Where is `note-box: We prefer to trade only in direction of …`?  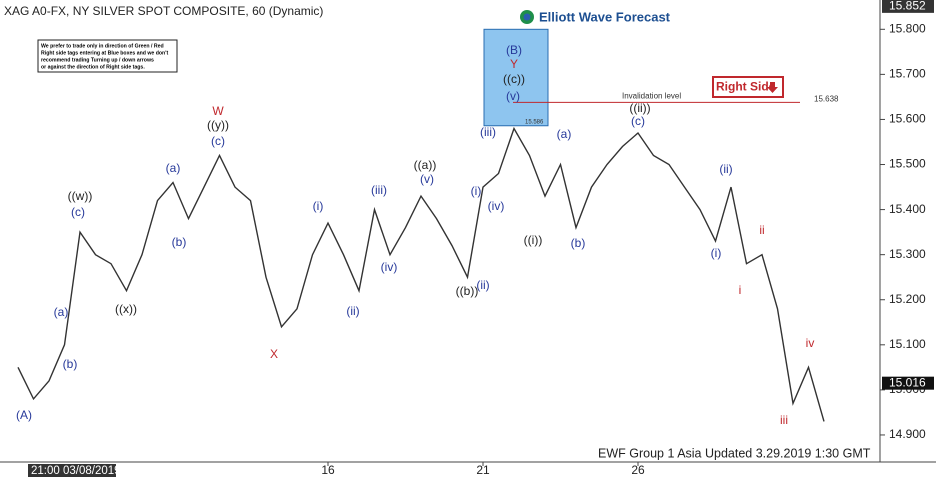
note-box: We prefer to trade only in direction of … is located at coordinates (107, 56).